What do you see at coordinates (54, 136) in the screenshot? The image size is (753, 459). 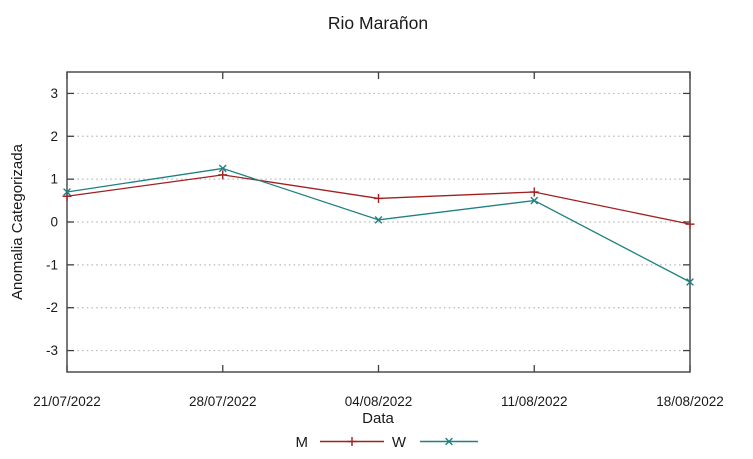 I see `y-tick-label: 2` at bounding box center [54, 136].